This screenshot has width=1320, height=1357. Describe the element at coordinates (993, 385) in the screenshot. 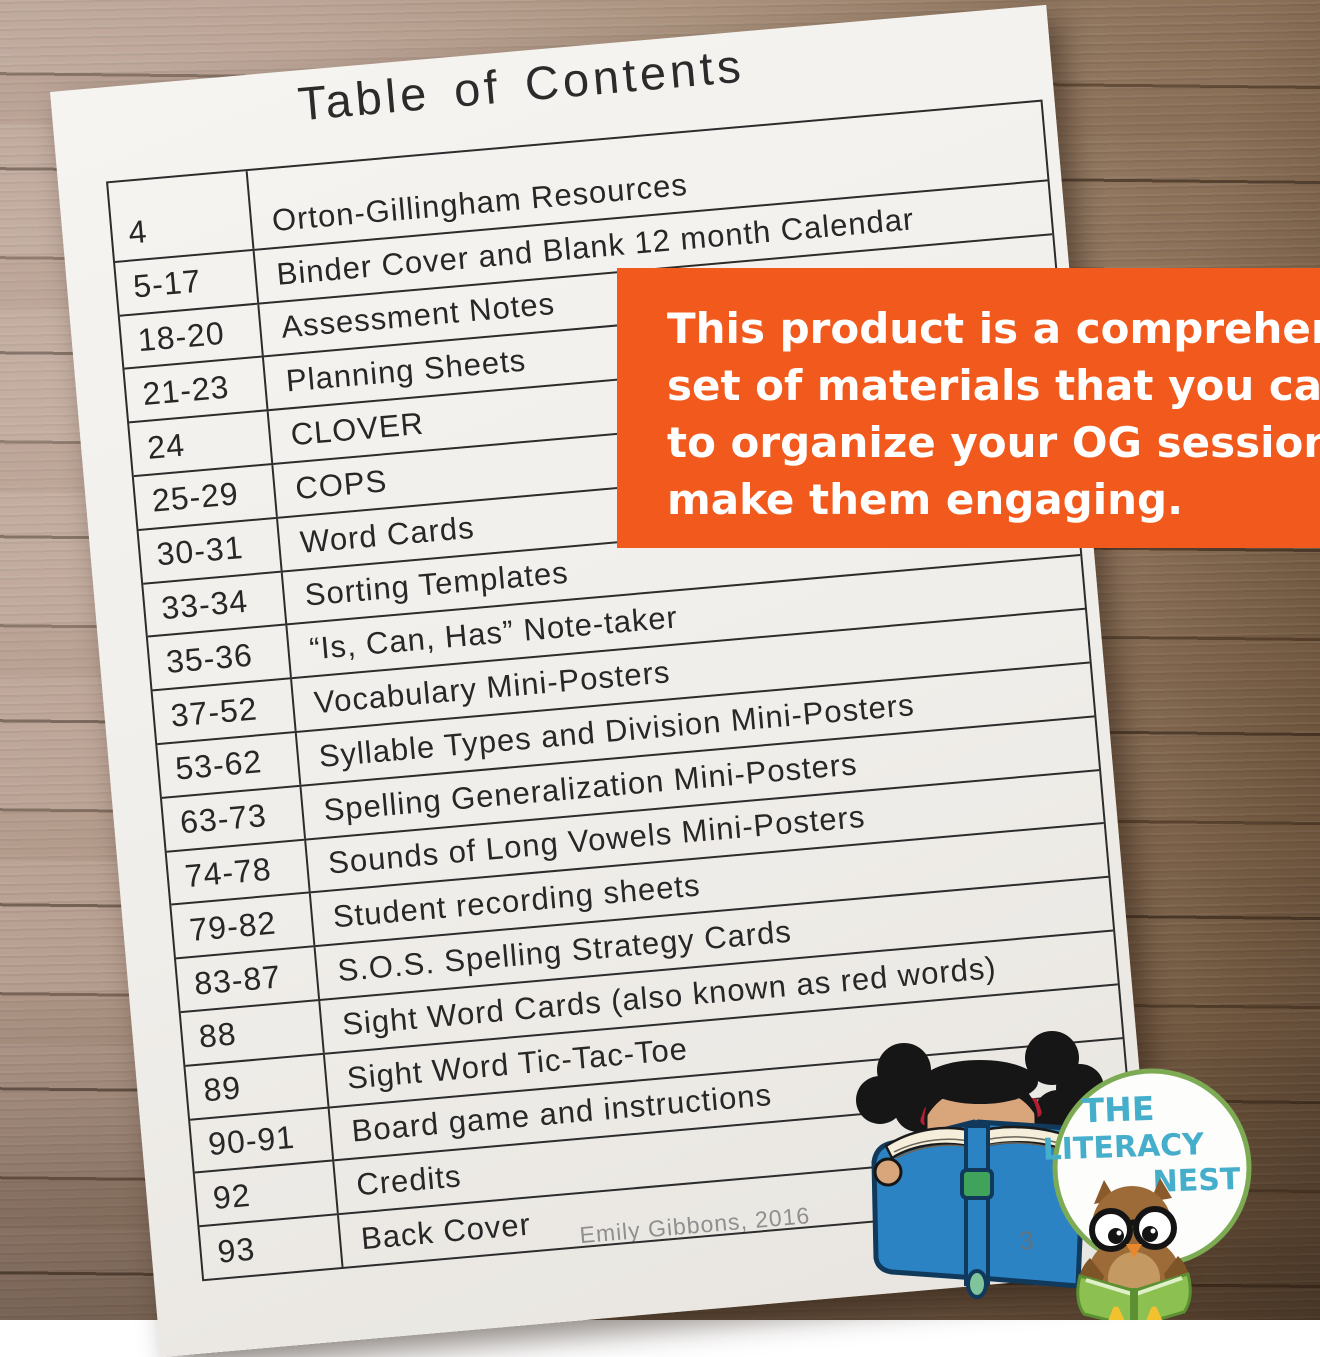

I see `promo-callout-line: set of materials that you can use` at that location.